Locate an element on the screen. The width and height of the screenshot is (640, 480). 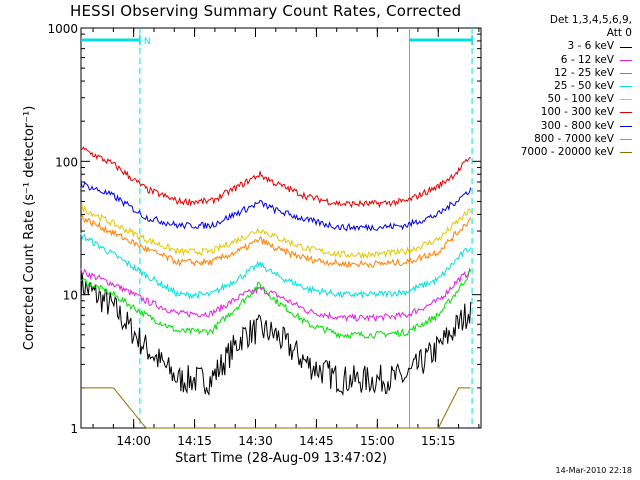
x-tick-label: 15:00 is located at coordinates (377, 441).